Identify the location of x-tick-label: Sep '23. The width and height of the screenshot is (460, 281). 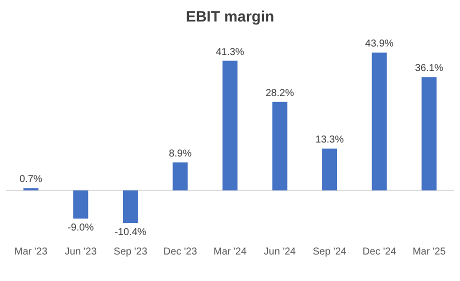
(131, 252).